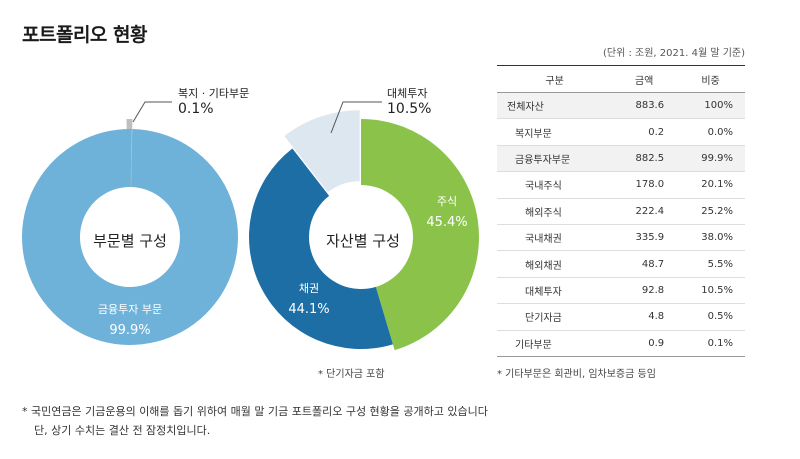 The height and width of the screenshot is (459, 800). I want to click on financial-slice, so click(130, 237).